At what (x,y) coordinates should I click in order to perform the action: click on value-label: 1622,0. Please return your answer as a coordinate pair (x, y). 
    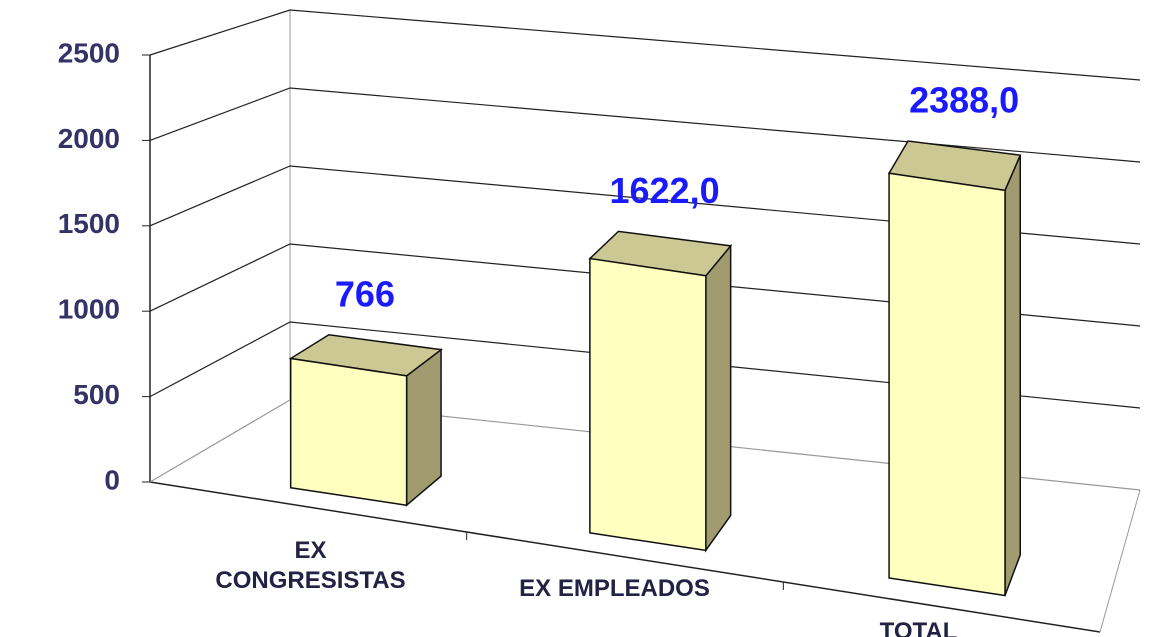
    Looking at the image, I should click on (664, 190).